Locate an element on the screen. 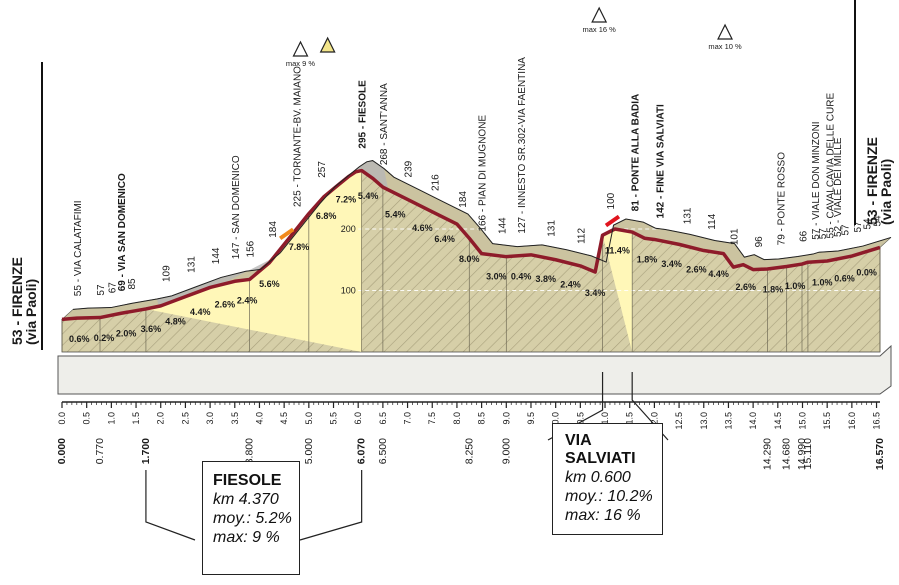  place-label: 96 is located at coordinates (759, 242).